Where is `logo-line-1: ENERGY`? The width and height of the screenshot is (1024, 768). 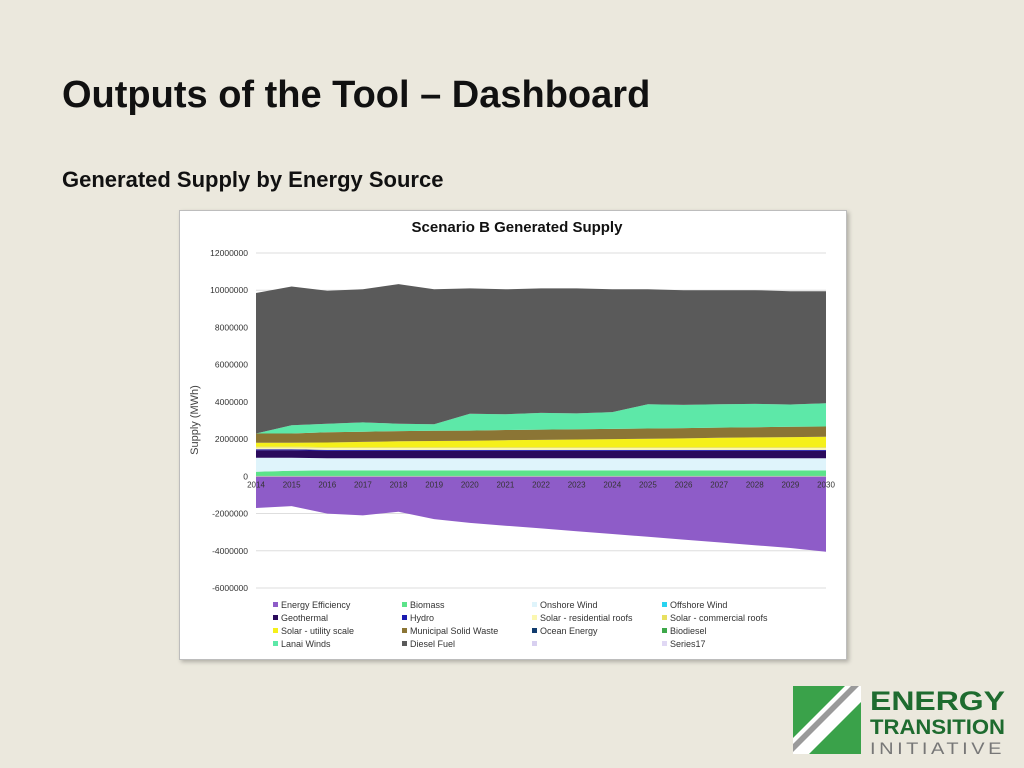
logo-line-1: ENERGY is located at coordinates (937, 701).